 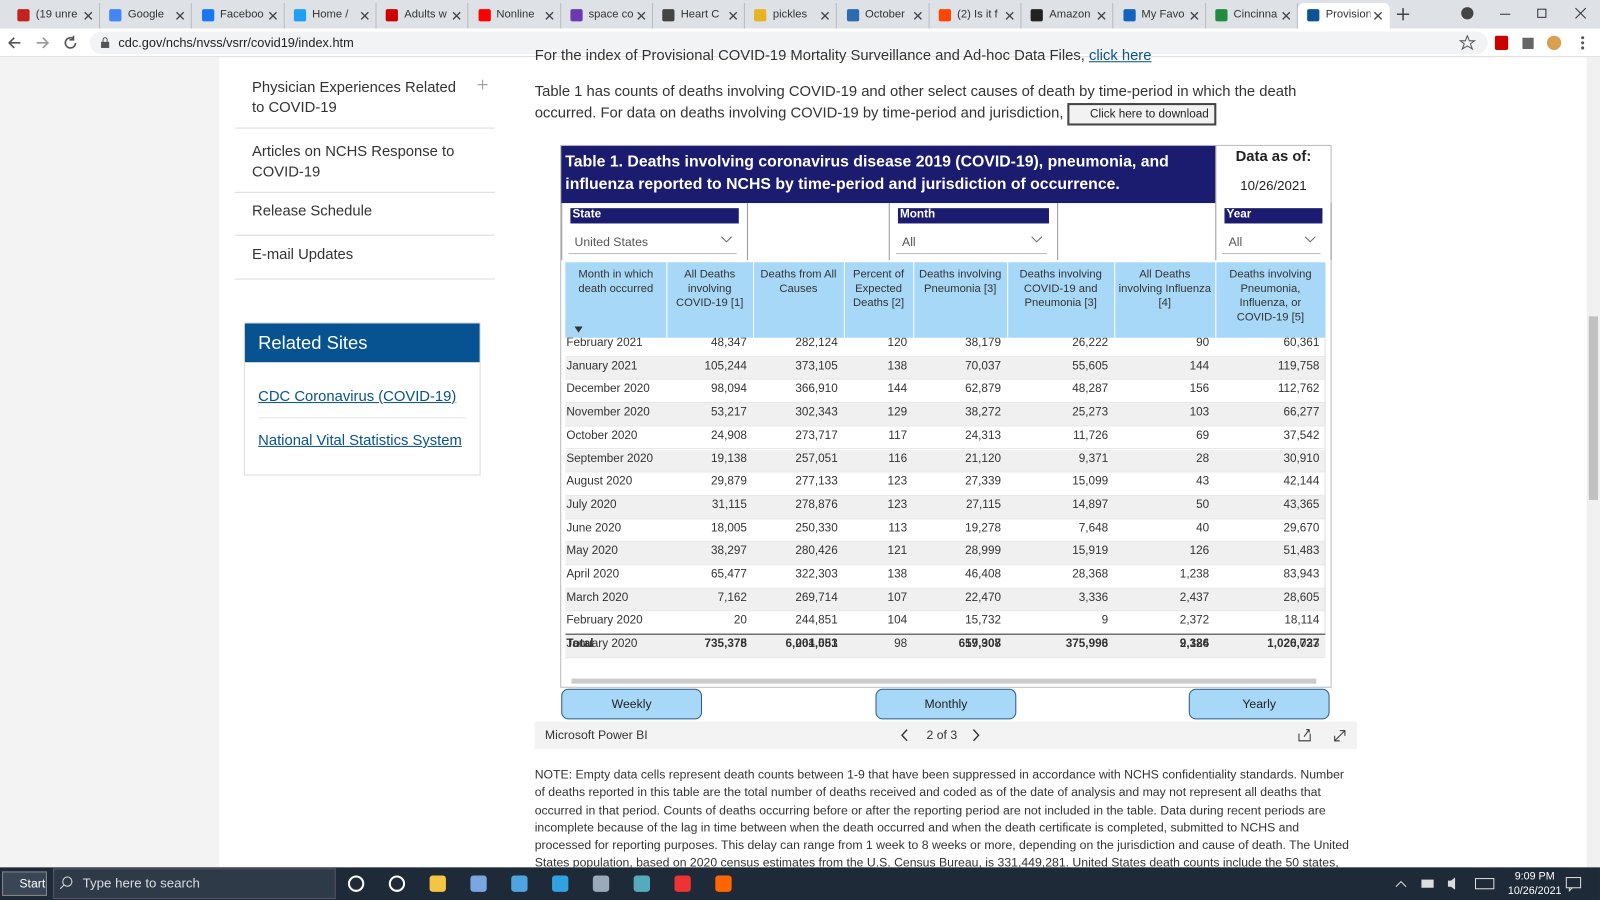 What do you see at coordinates (515, 16) in the screenshot?
I see `browser-tab: Nonline` at bounding box center [515, 16].